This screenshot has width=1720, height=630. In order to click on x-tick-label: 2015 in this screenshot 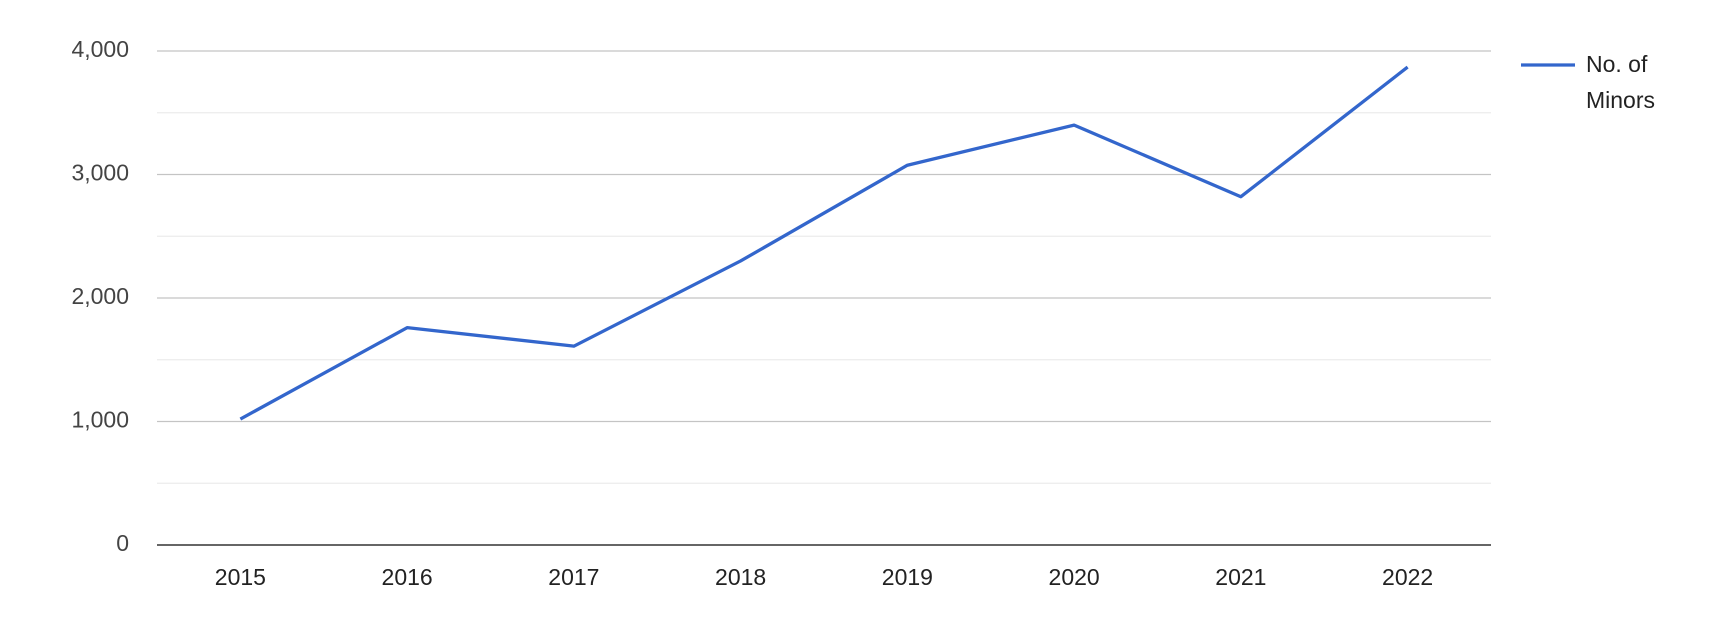, I will do `click(240, 577)`.